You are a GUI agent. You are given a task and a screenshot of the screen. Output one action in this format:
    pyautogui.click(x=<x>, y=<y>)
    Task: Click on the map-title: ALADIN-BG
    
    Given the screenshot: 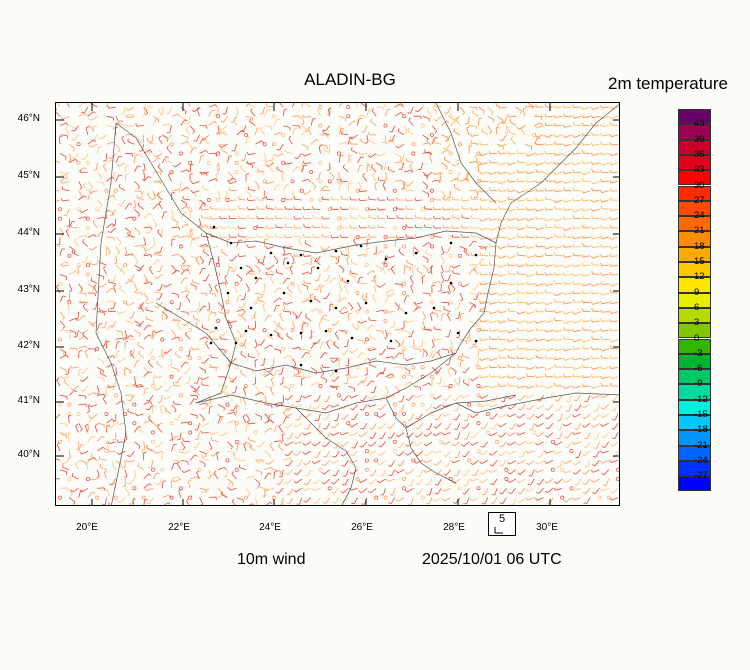 What is the action you would take?
    pyautogui.click(x=350, y=79)
    